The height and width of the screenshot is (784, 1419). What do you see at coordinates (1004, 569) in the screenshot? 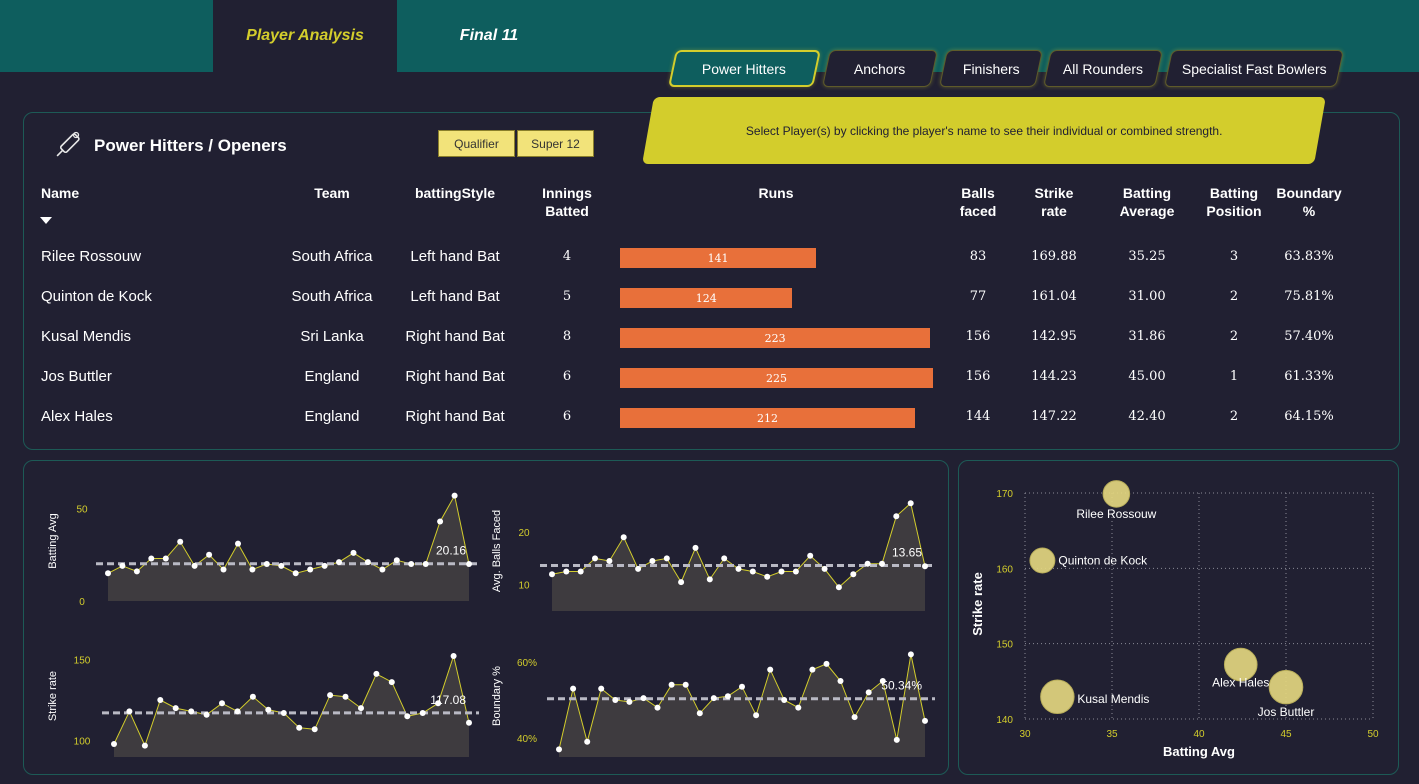
I see `y-tick-label: 160` at bounding box center [1004, 569].